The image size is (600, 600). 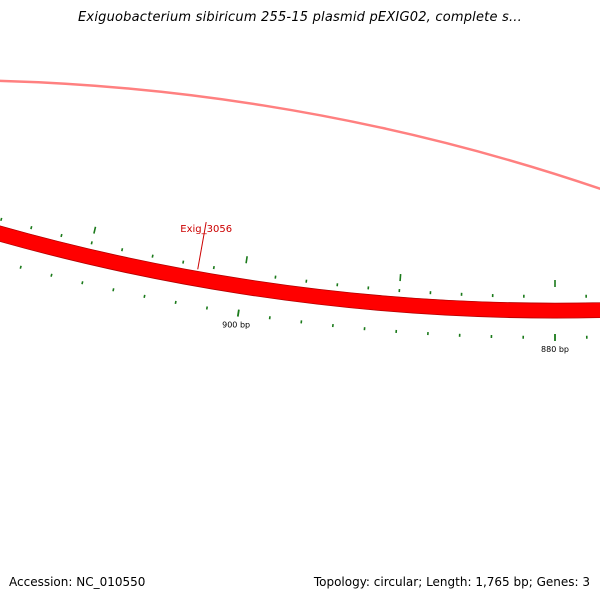 I want to click on tick-label: 880 bp, so click(x=555, y=349).